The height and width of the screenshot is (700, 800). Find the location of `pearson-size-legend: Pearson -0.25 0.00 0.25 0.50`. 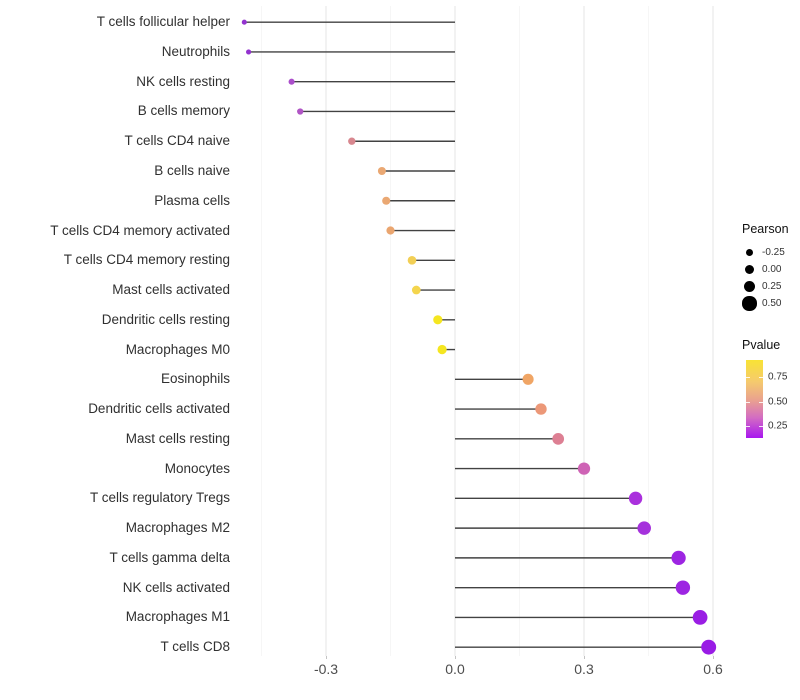

pearson-size-legend: Pearson -0.25 0.00 0.25 0.50 is located at coordinates (771, 267).